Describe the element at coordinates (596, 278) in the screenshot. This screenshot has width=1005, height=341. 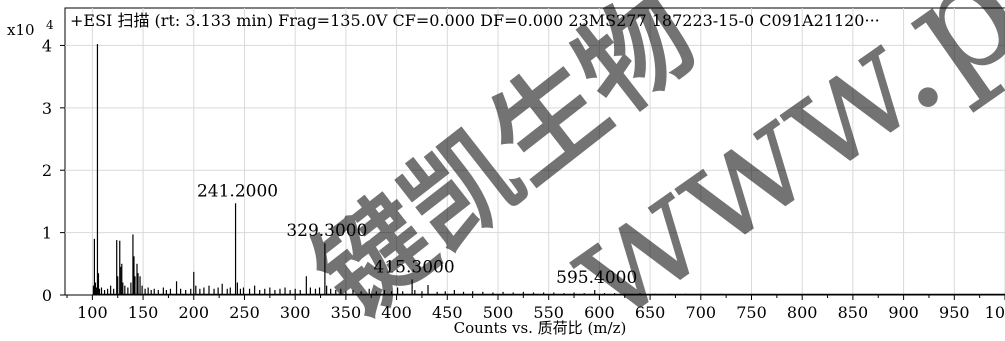
I see `peak-annotation-label: 595.4000` at that location.